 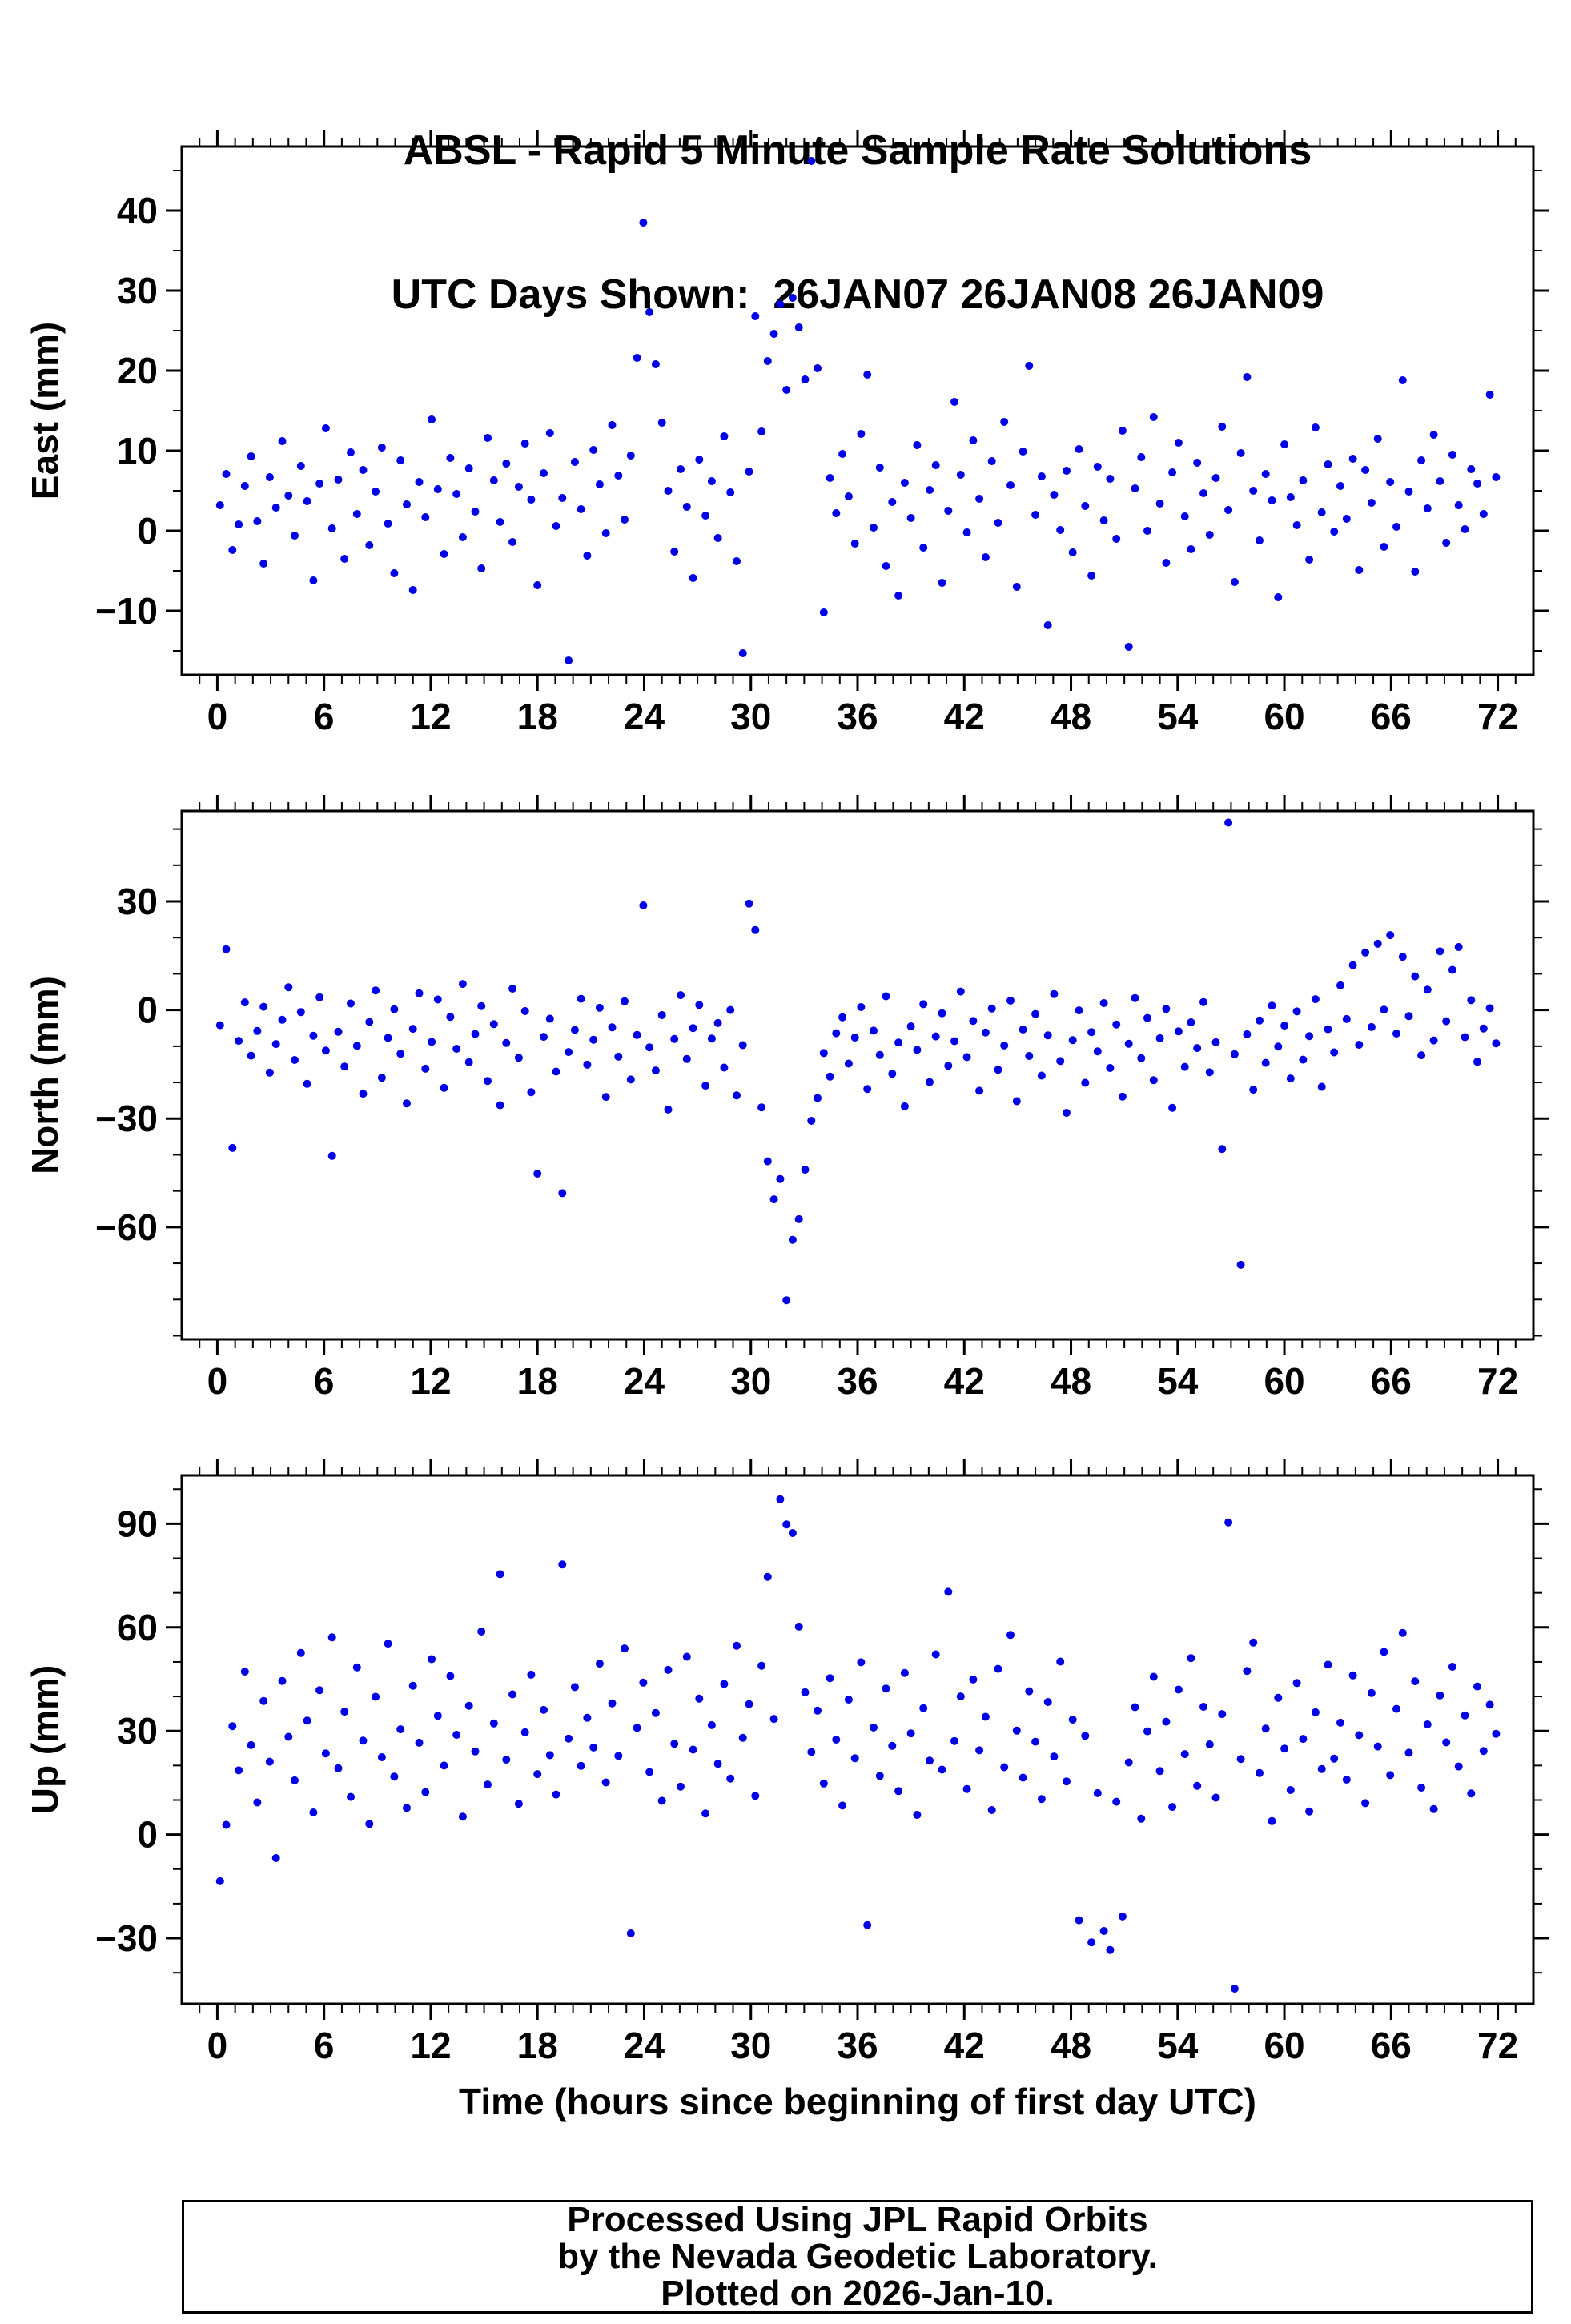 What do you see at coordinates (126, 1938) in the screenshot?
I see `y-tick-label: −30` at bounding box center [126, 1938].